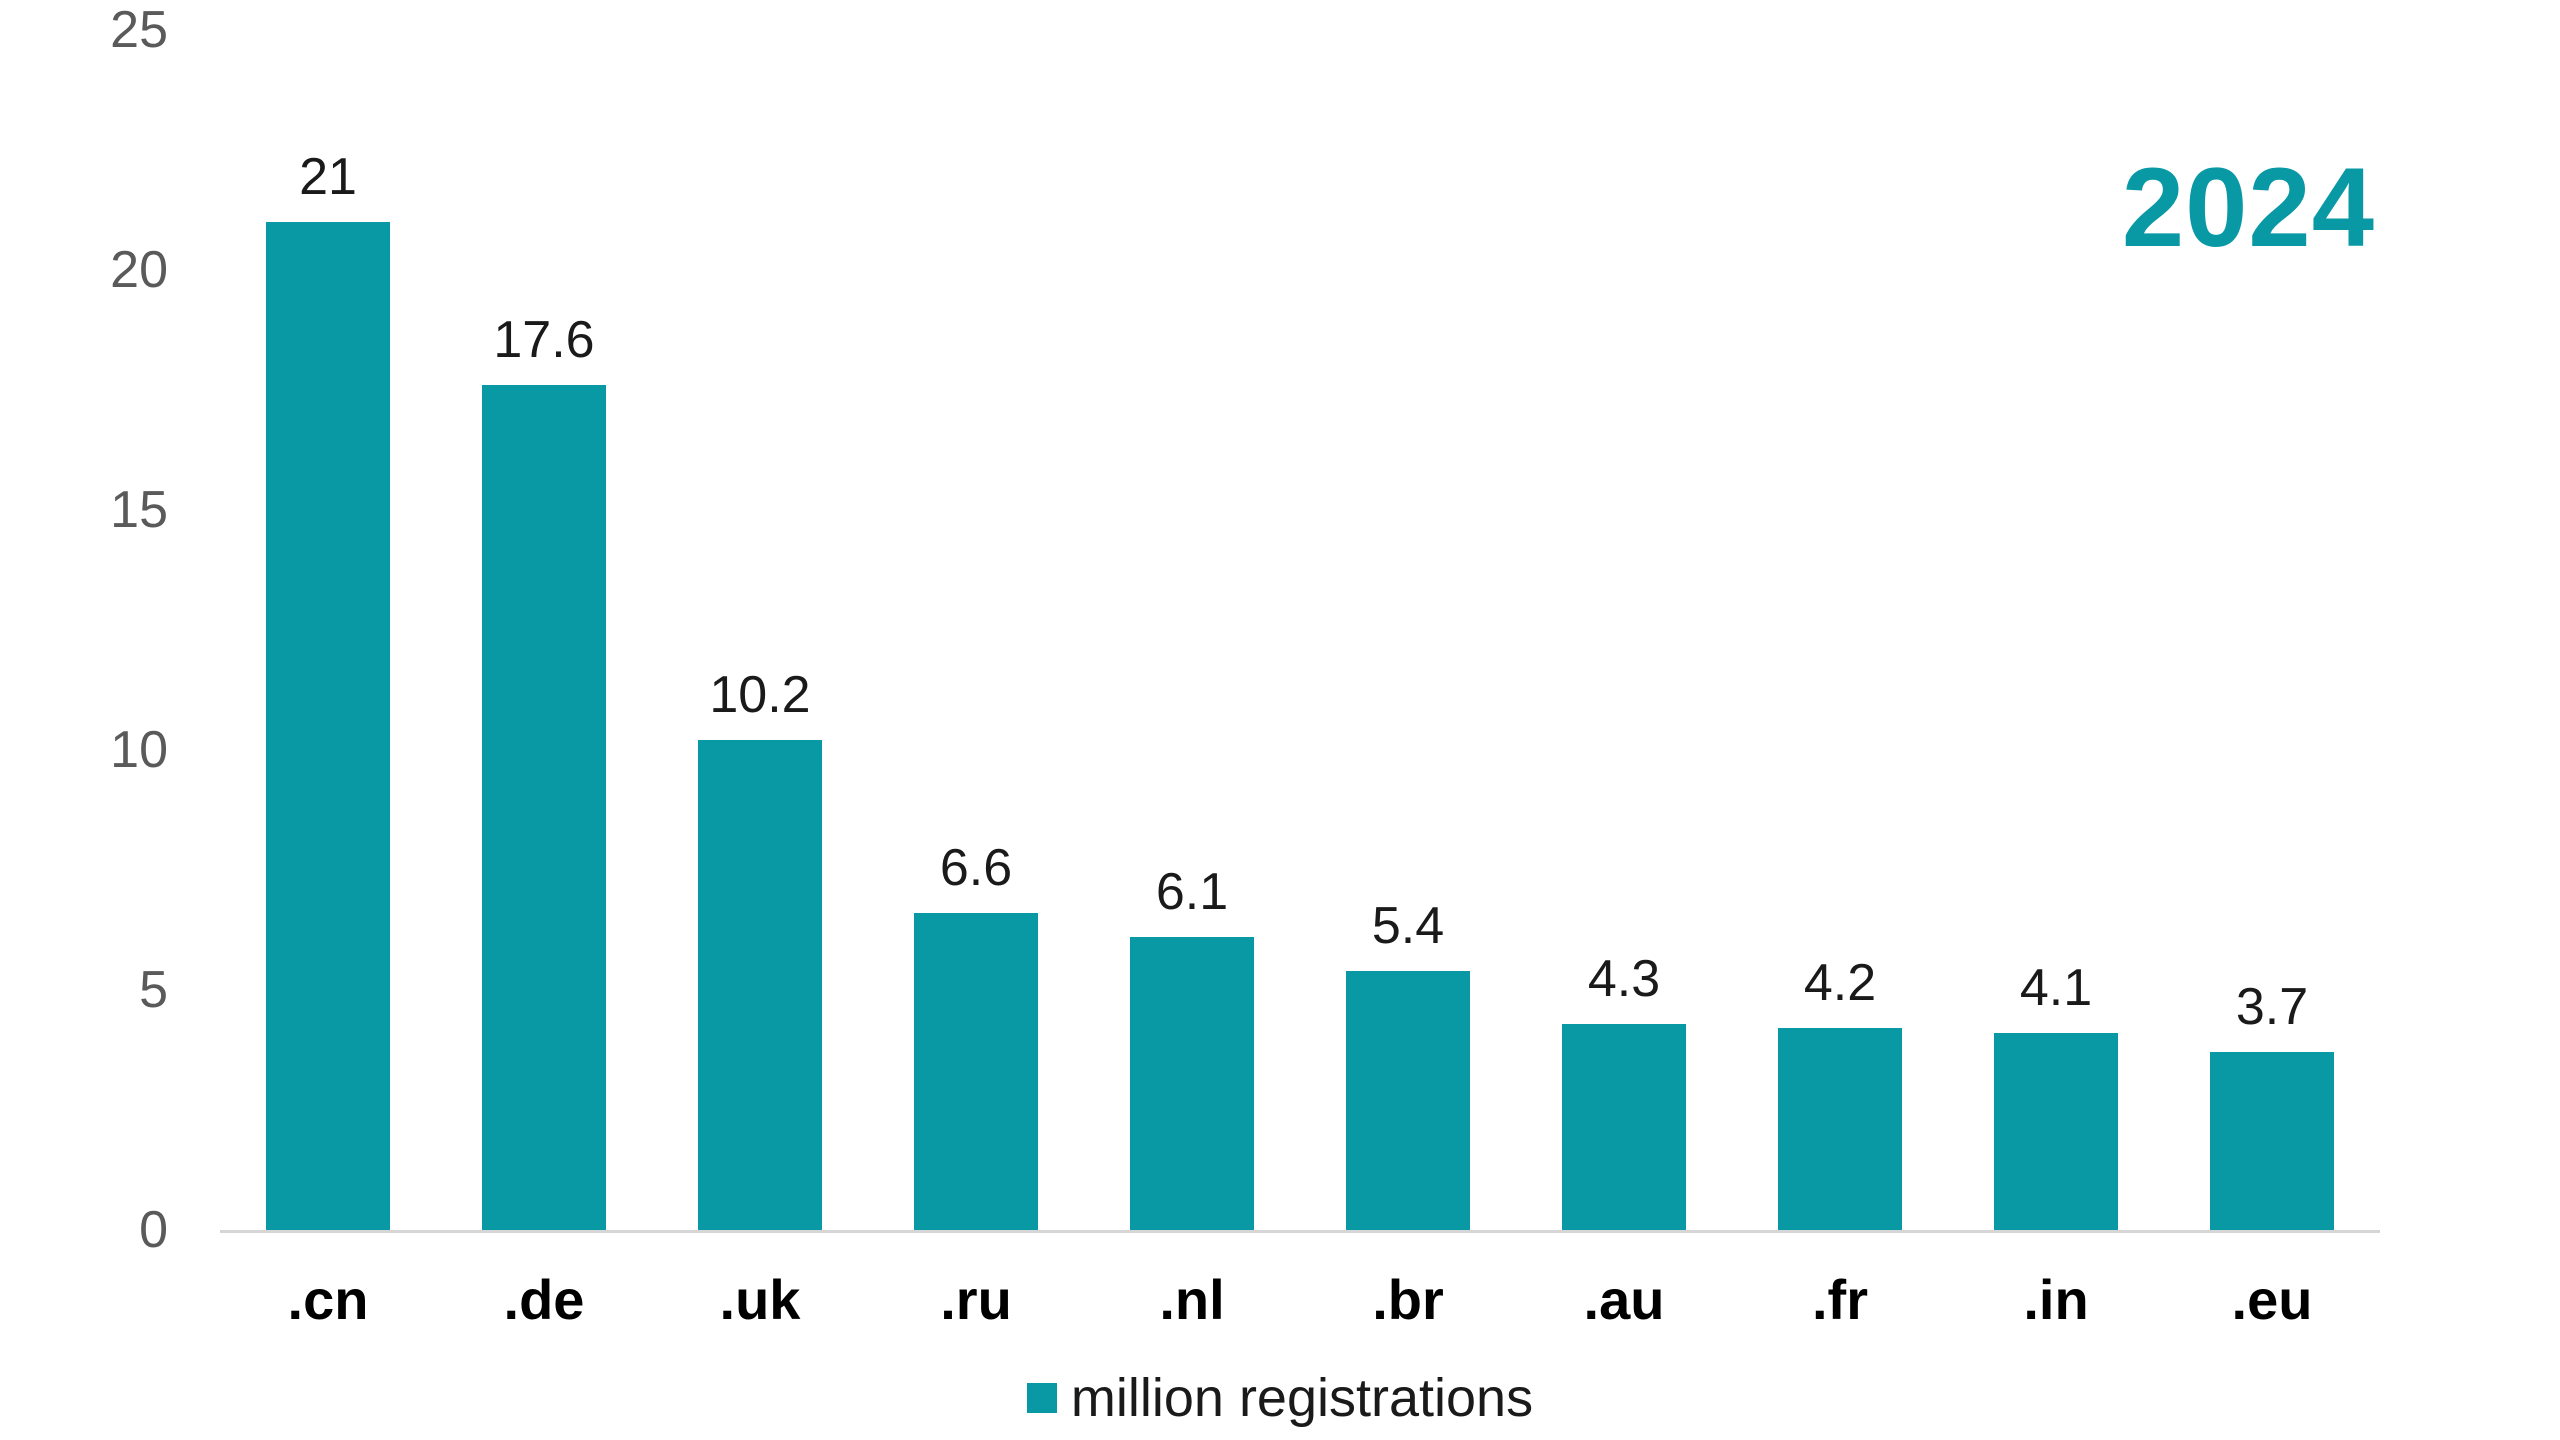 This screenshot has width=2560, height=1440. What do you see at coordinates (760, 985) in the screenshot?
I see `bar-uk` at bounding box center [760, 985].